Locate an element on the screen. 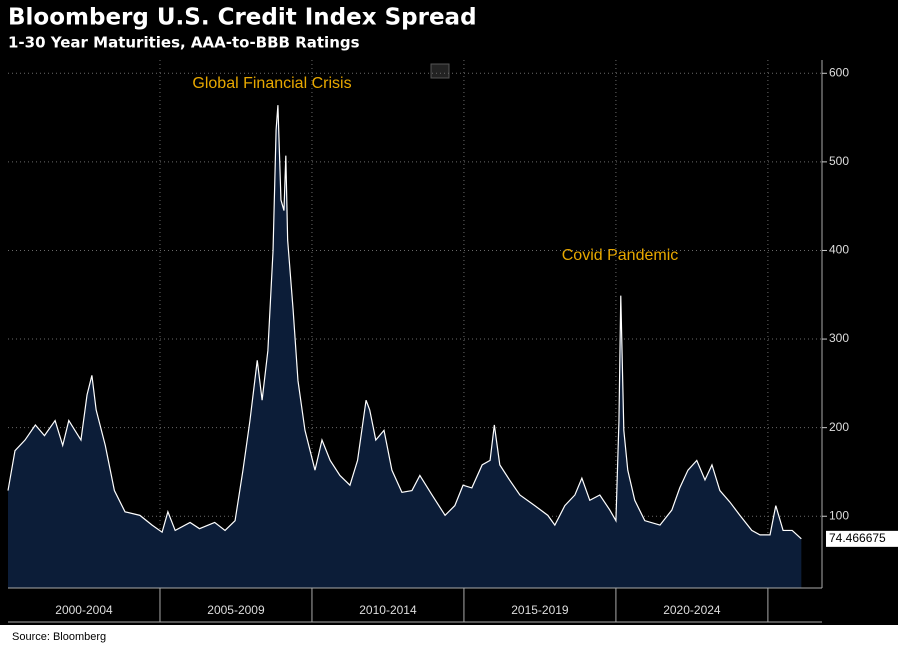 The image size is (898, 648). x-tick-label: 2005-2009 is located at coordinates (236, 610).